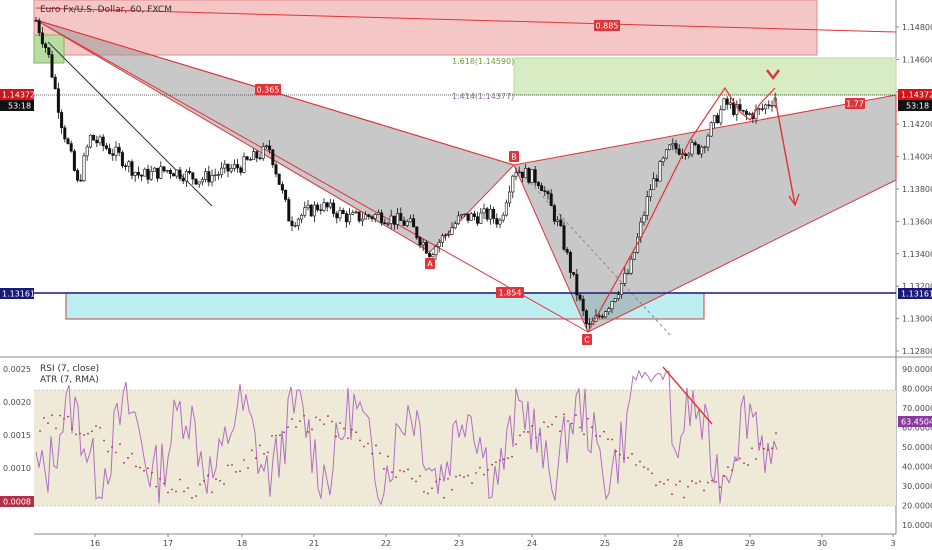  I want to click on rsi-tick: 20.0000, so click(917, 506).